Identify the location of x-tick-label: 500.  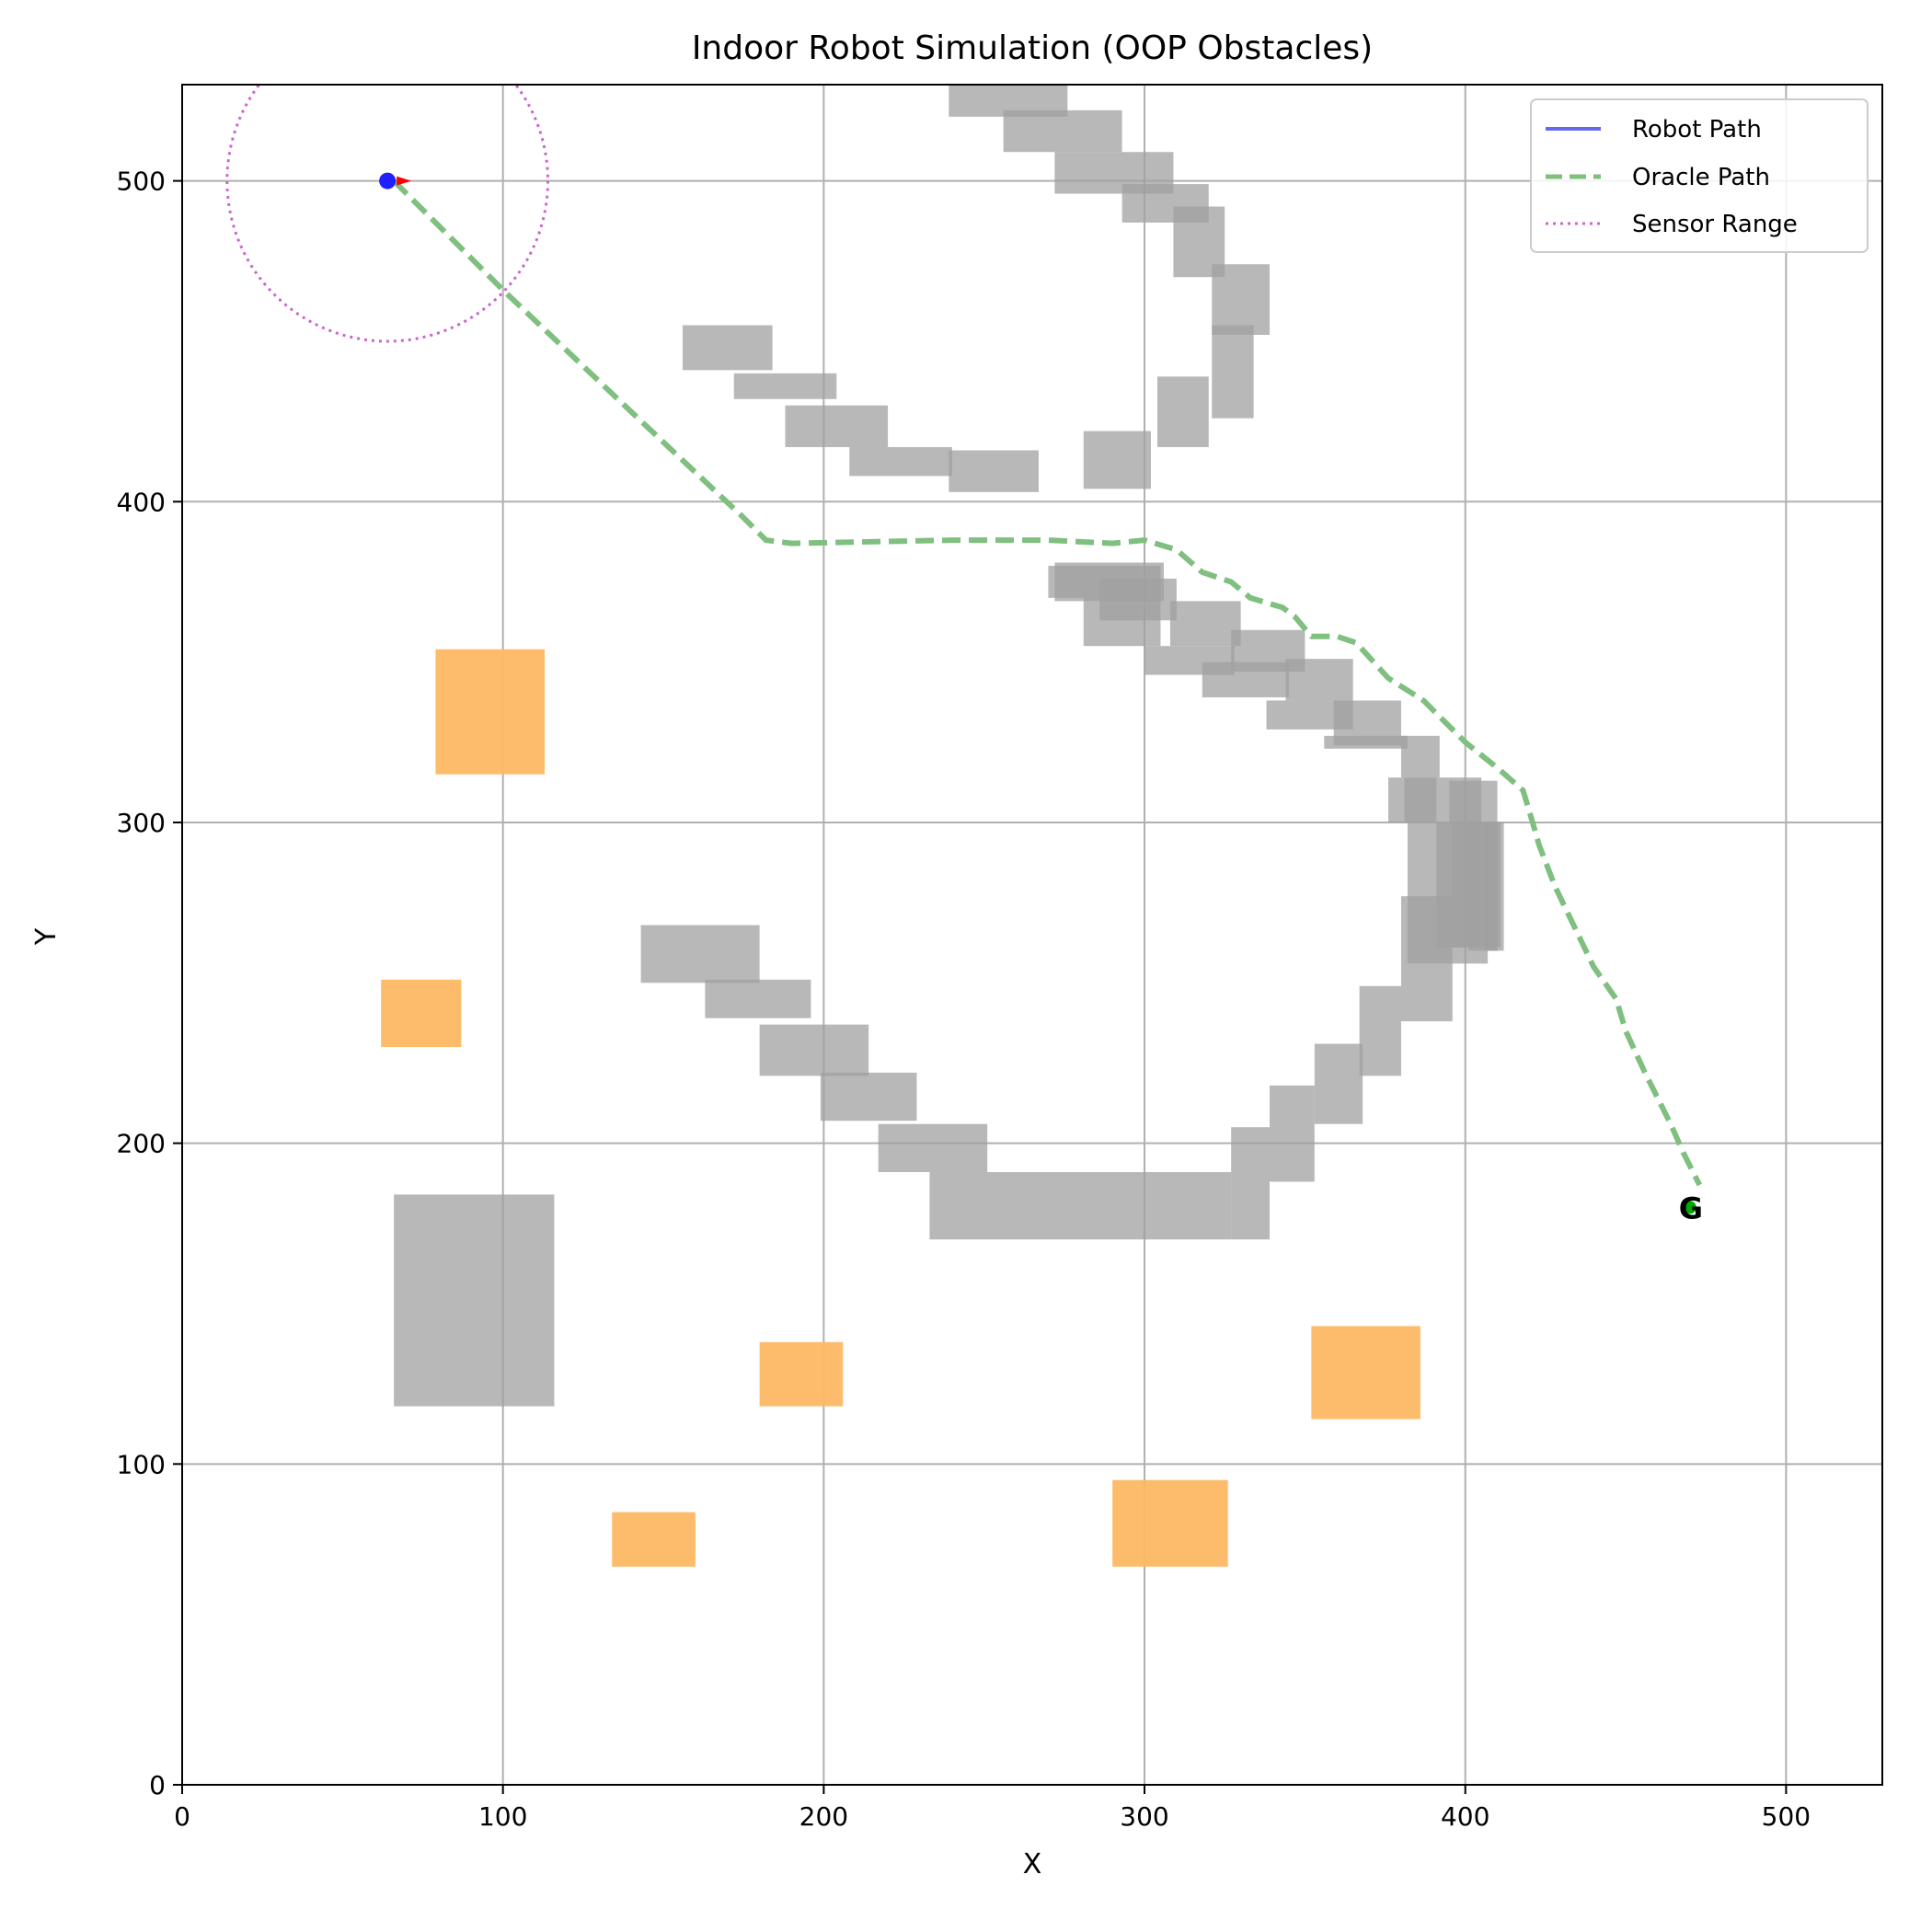
(1786, 1816).